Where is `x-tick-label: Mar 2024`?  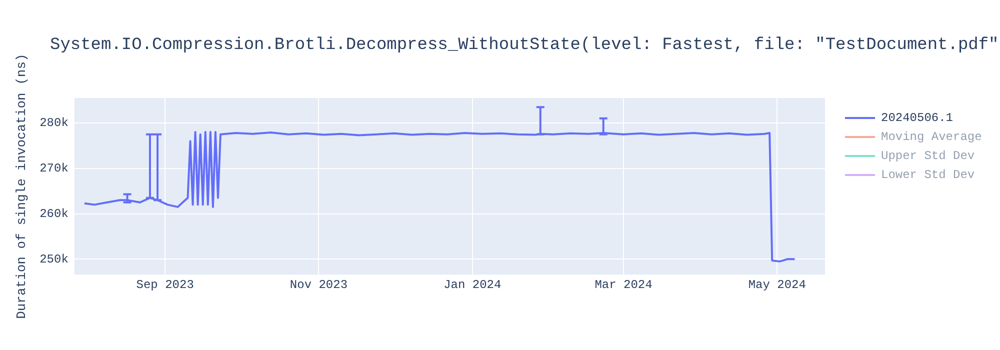 x-tick-label: Mar 2024 is located at coordinates (623, 285).